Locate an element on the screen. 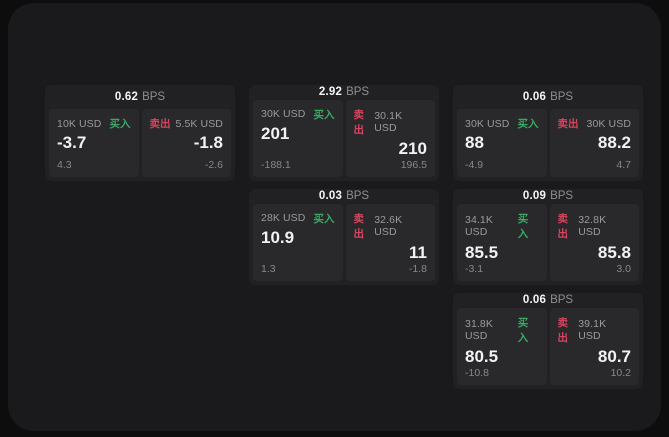  bps-spread-value: 2.92 is located at coordinates (330, 92).